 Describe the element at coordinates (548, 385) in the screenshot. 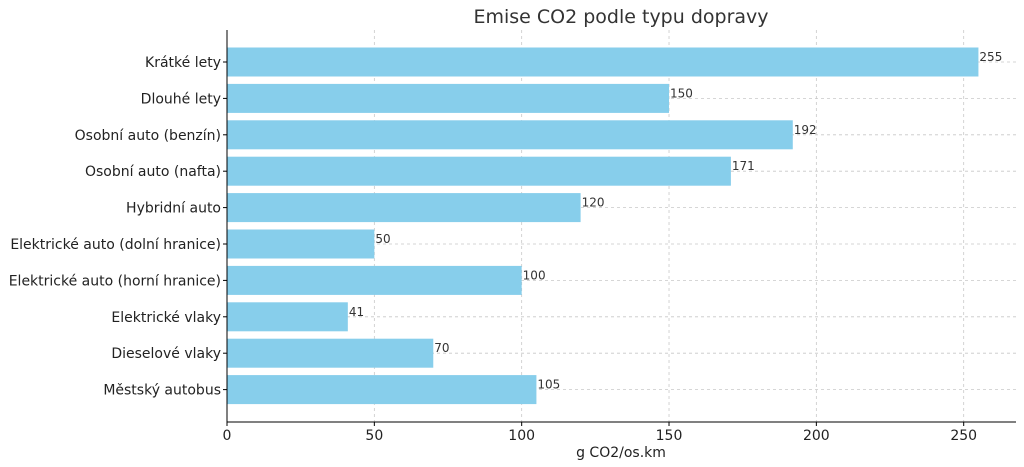

I see `value-label: 105` at that location.